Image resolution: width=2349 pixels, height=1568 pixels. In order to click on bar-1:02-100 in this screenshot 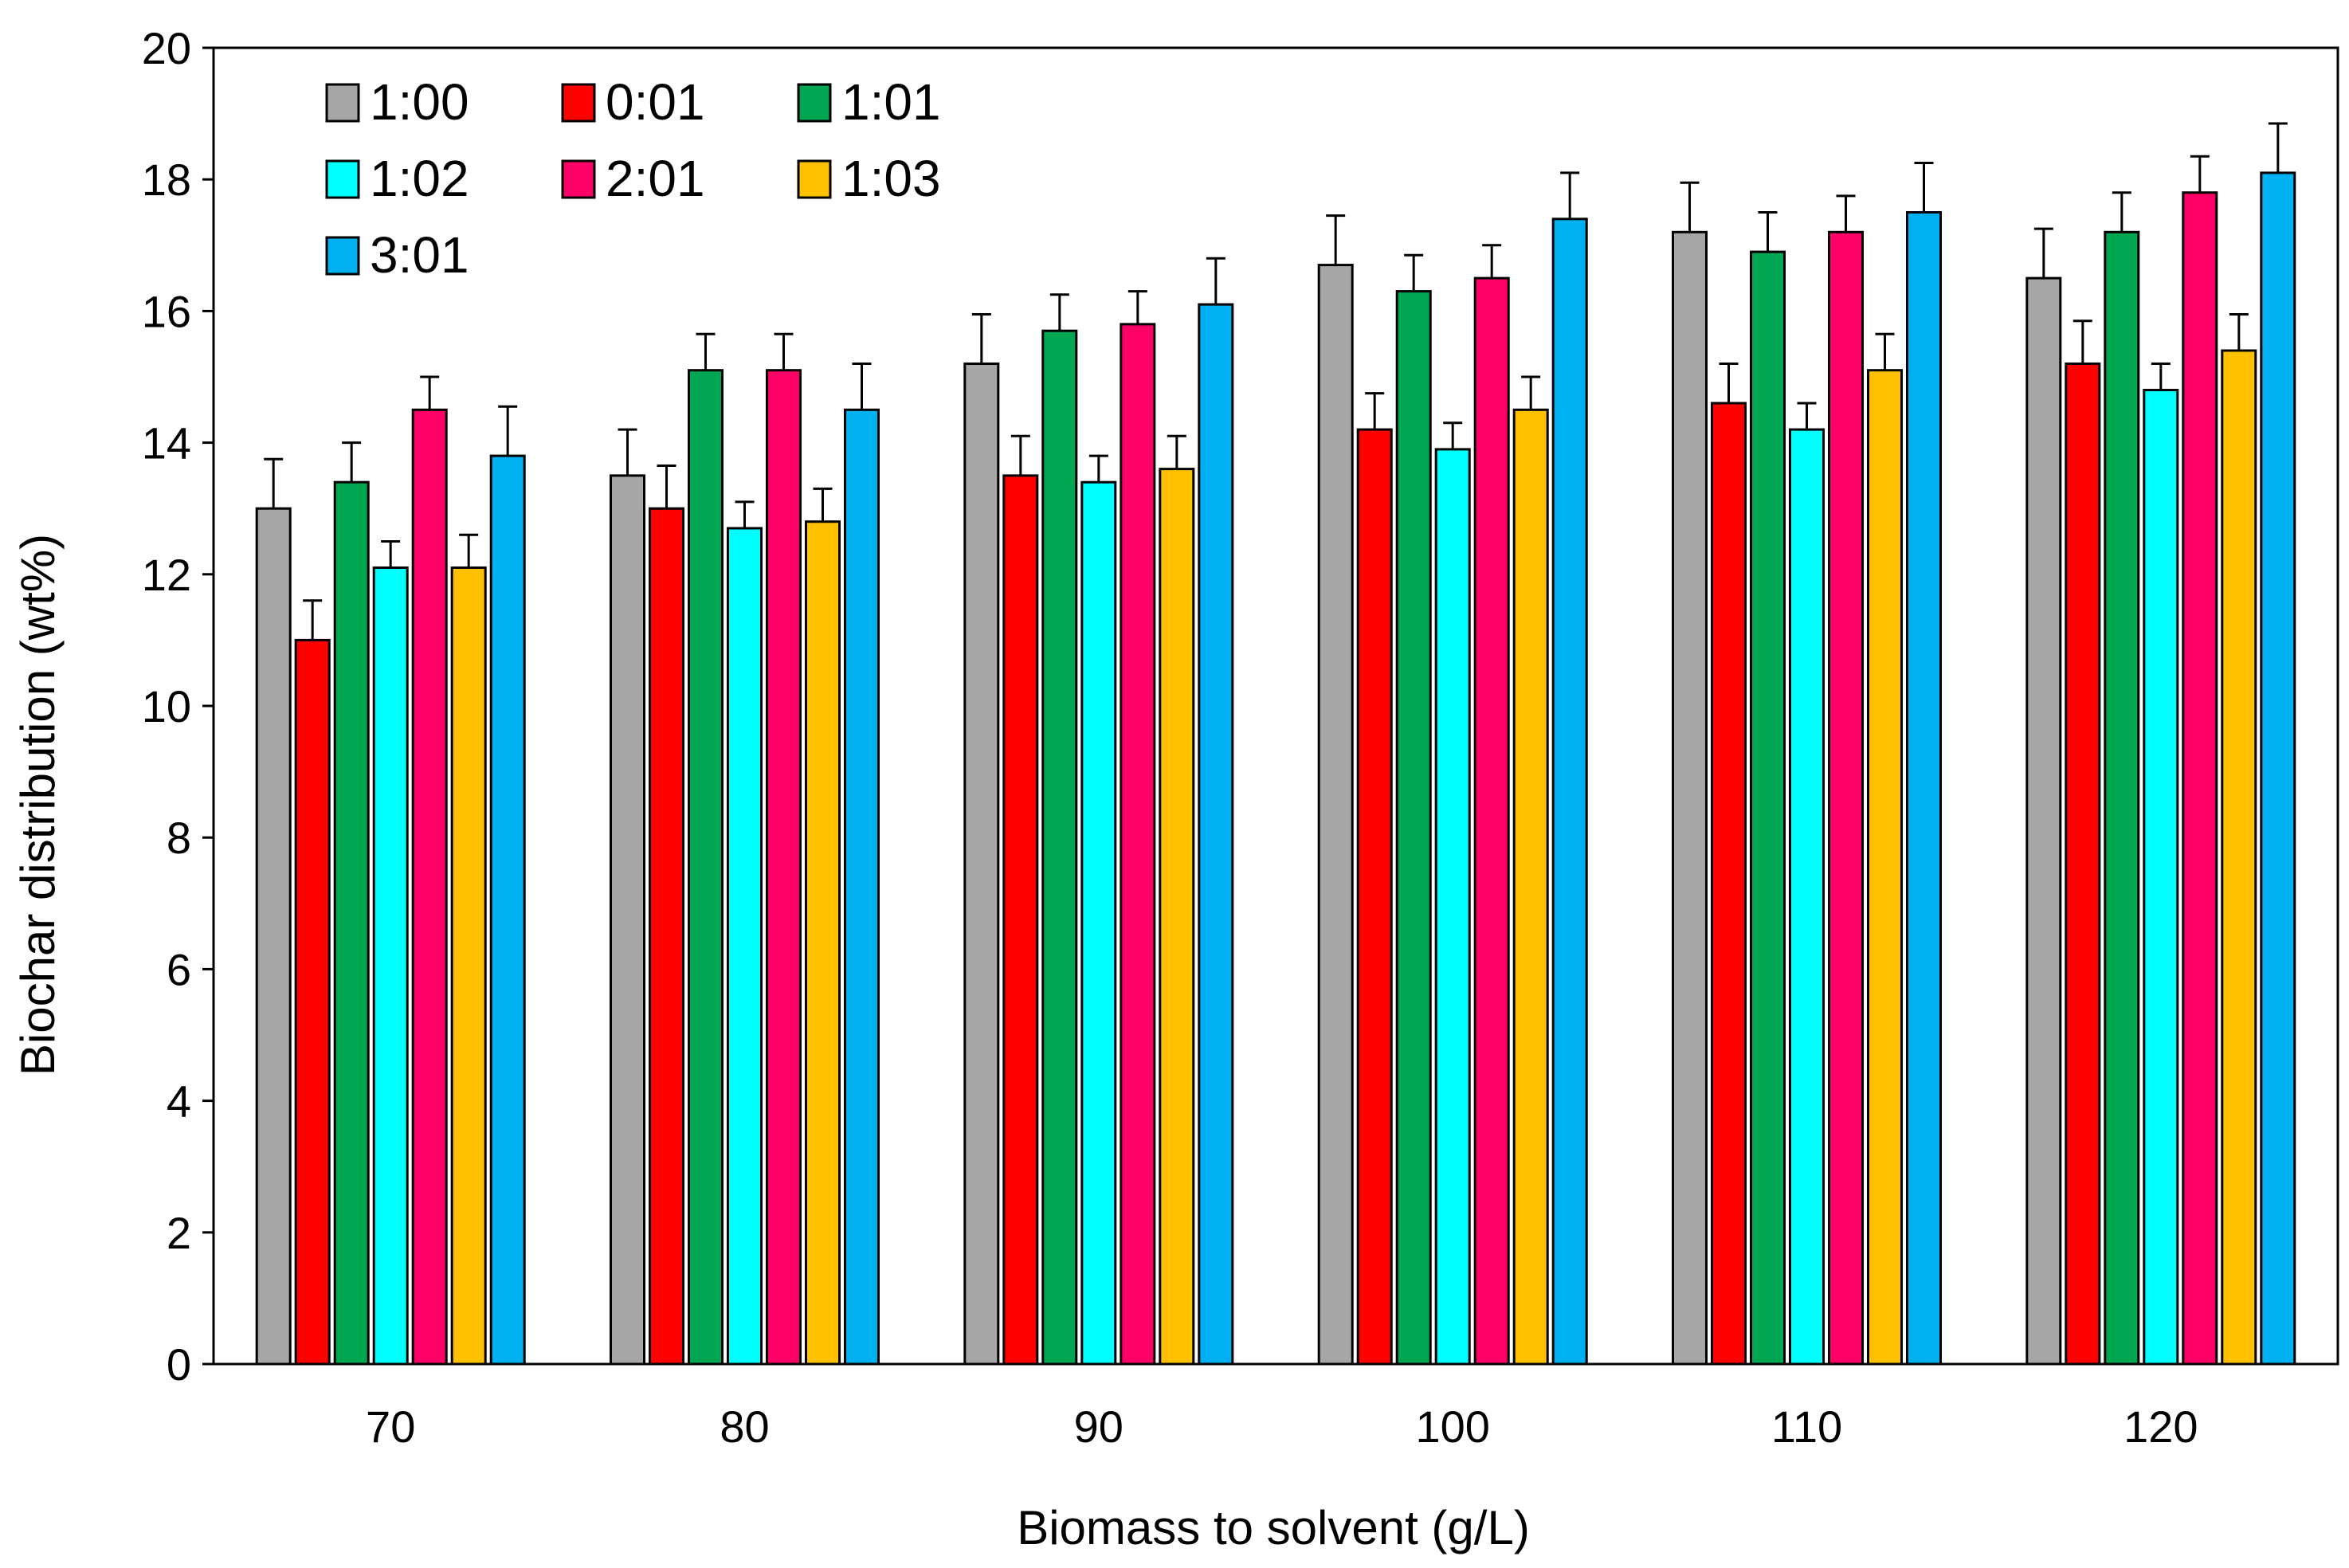, I will do `click(1452, 907)`.